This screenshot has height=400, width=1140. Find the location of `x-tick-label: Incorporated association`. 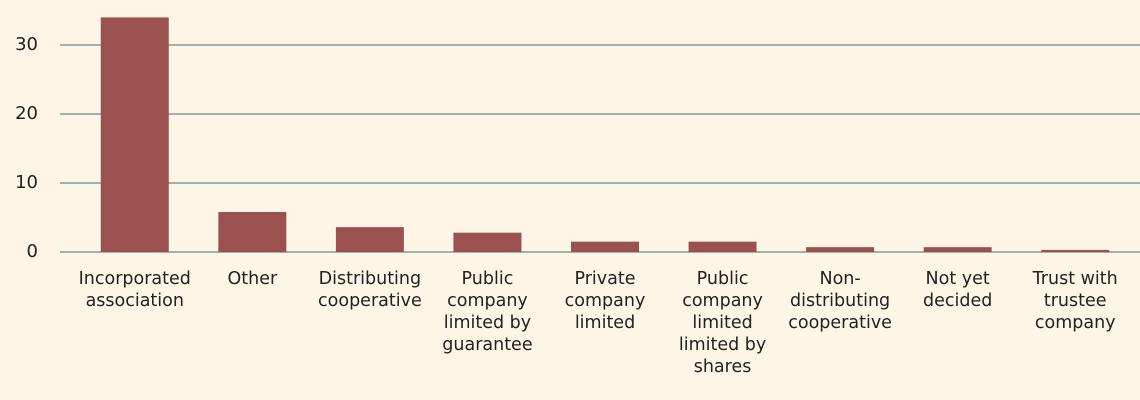

x-tick-label: Incorporated association is located at coordinates (134, 290).